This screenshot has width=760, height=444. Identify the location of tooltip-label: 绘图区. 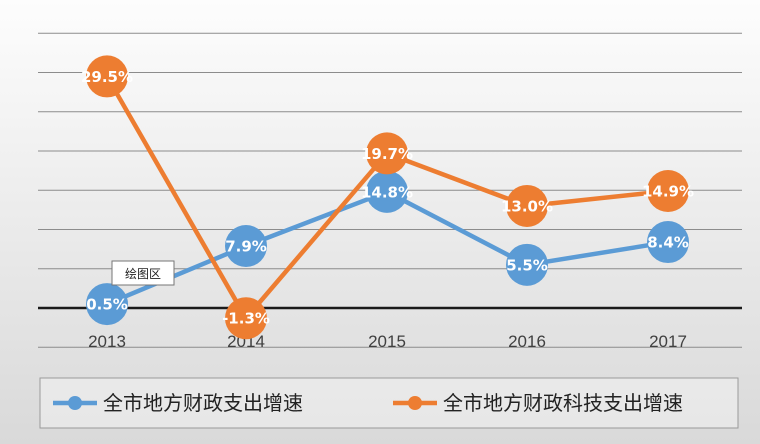
(143, 273).